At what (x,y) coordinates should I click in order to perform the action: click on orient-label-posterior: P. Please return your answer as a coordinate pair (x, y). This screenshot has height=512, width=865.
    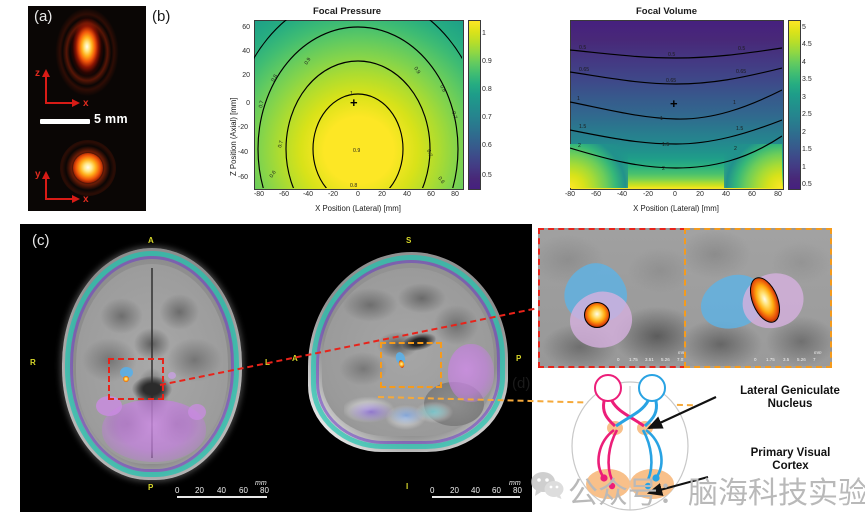
    Looking at the image, I should click on (151, 487).